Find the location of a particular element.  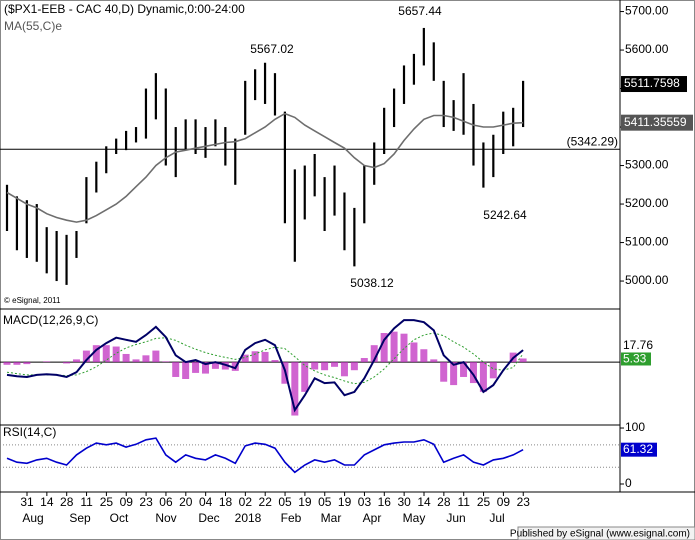

ma-value-label: 5411.35559 is located at coordinates (655, 122).